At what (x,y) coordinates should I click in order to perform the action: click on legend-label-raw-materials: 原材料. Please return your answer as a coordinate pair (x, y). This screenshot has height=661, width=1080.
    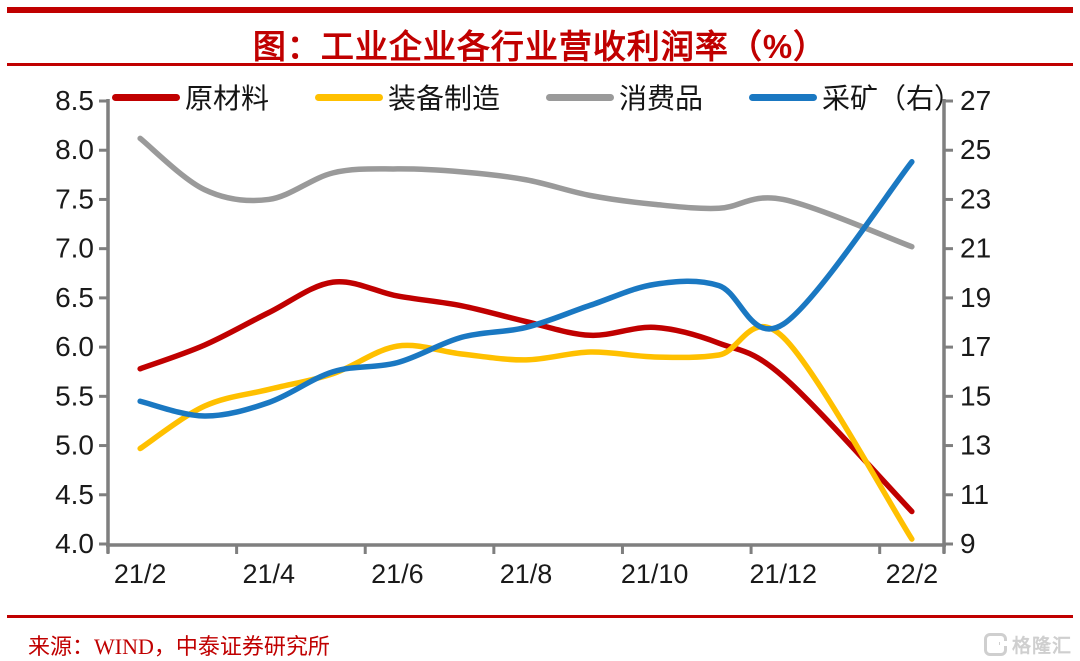
    Looking at the image, I should click on (227, 99).